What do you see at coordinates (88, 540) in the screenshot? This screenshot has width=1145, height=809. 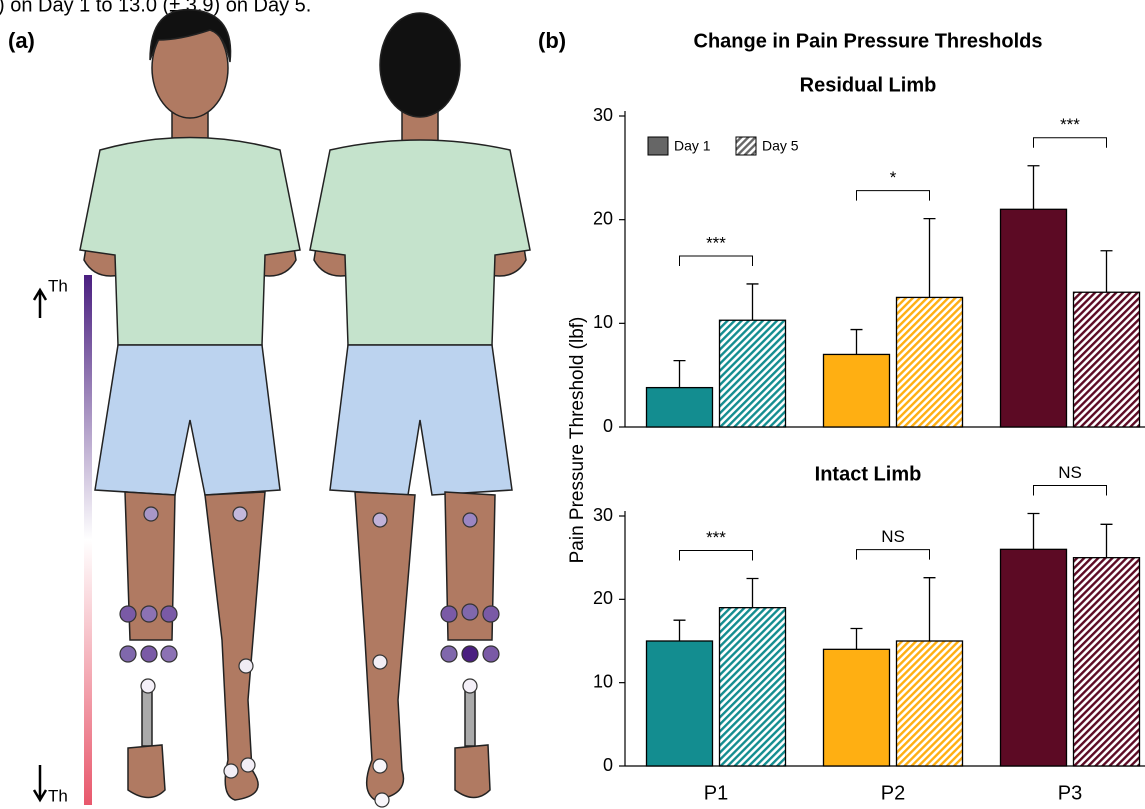 I see `color-scale` at bounding box center [88, 540].